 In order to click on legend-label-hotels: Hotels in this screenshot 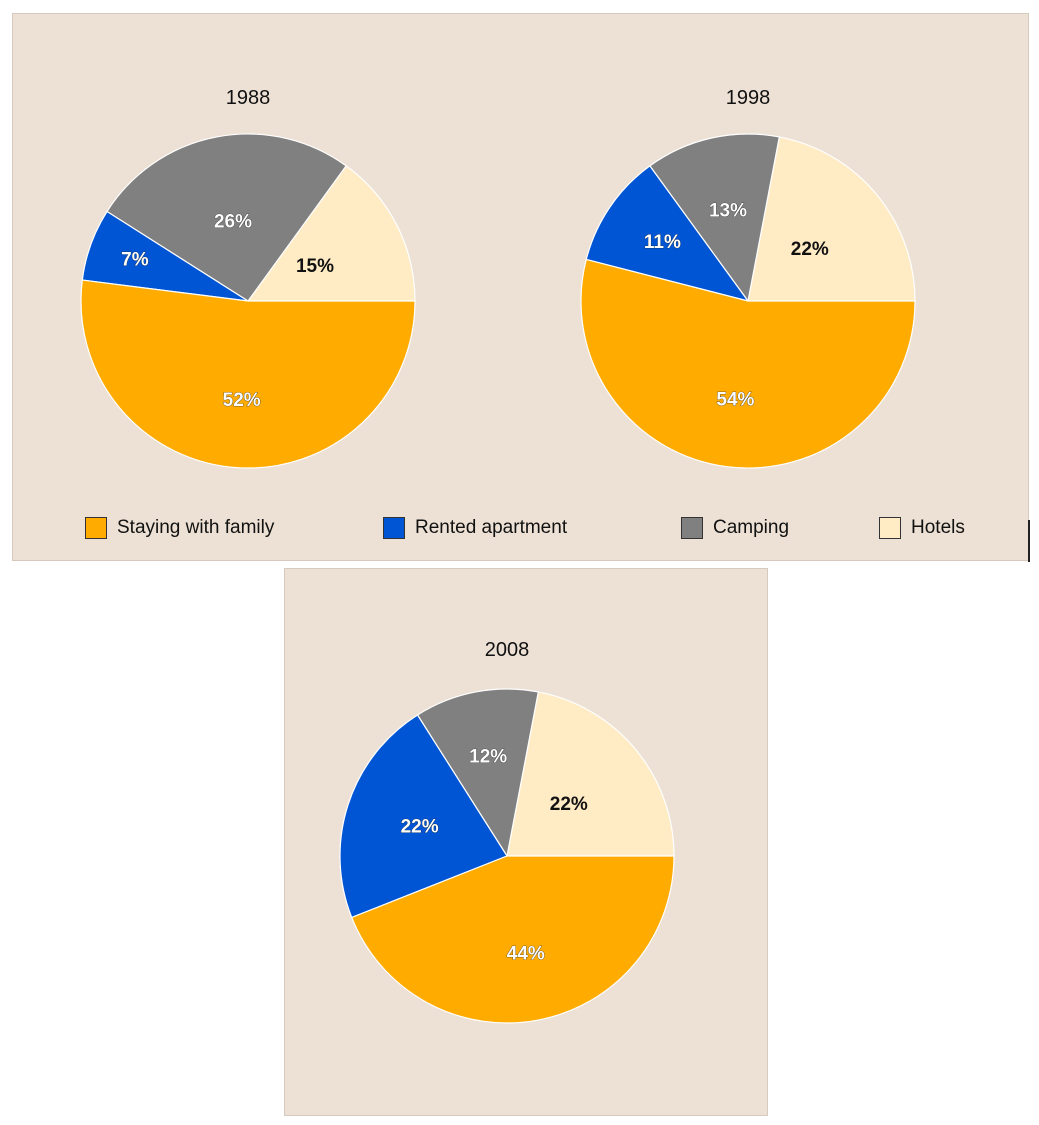, I will do `click(938, 527)`.